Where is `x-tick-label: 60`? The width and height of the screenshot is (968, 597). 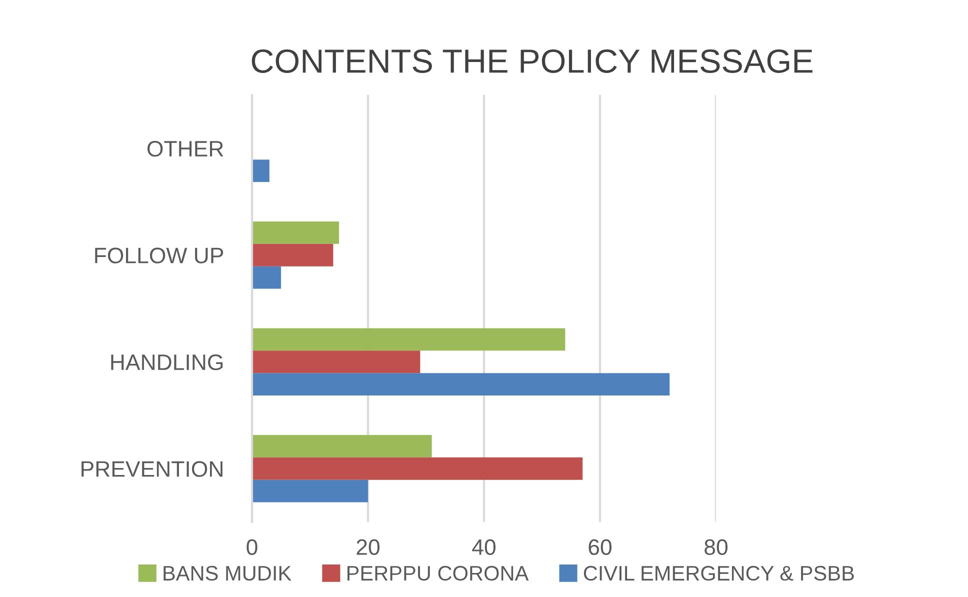
x-tick-label: 60 is located at coordinates (600, 547).